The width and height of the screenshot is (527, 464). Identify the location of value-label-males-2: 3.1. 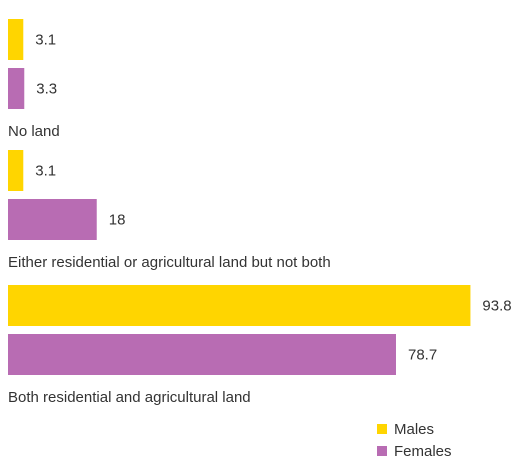
(45, 171).